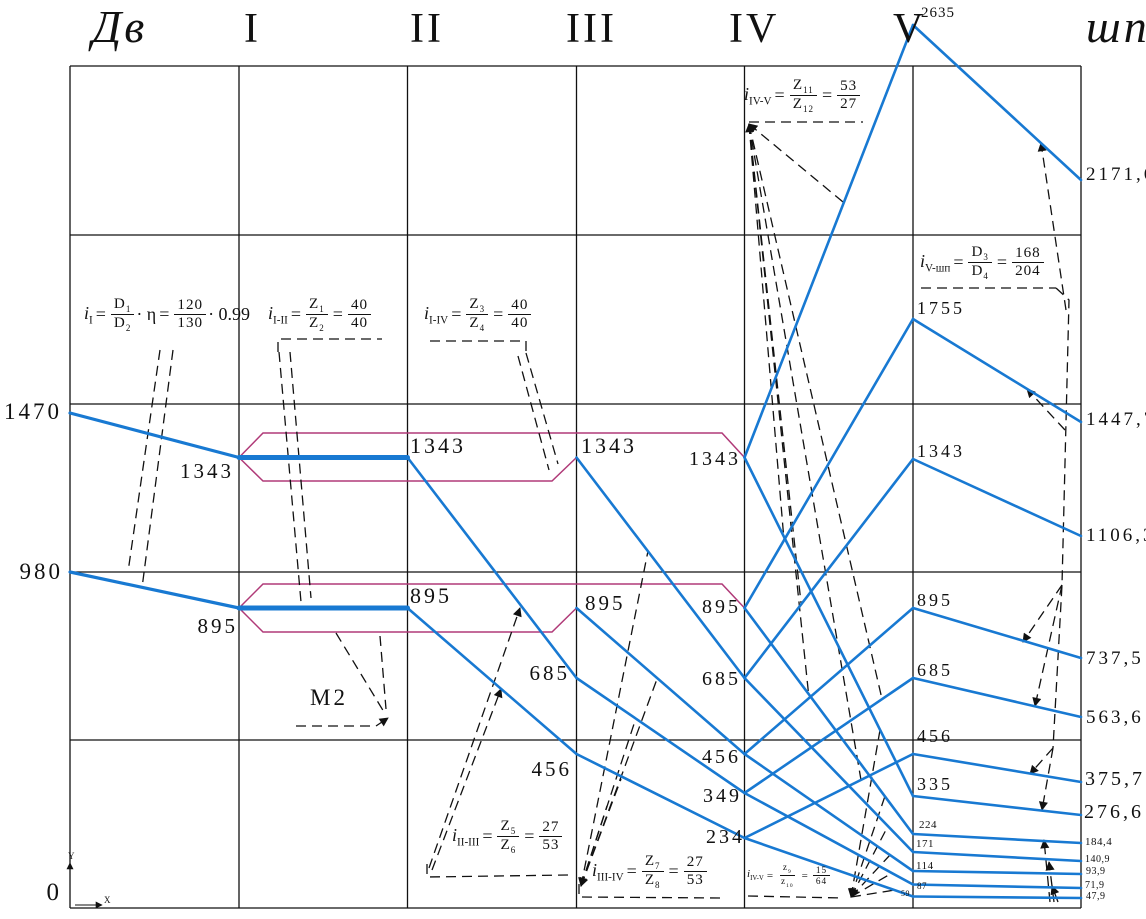 Image resolution: width=1146 pixels, height=919 pixels. What do you see at coordinates (120, 26) in the screenshot?
I see `header-shaft-motor: Дв` at bounding box center [120, 26].